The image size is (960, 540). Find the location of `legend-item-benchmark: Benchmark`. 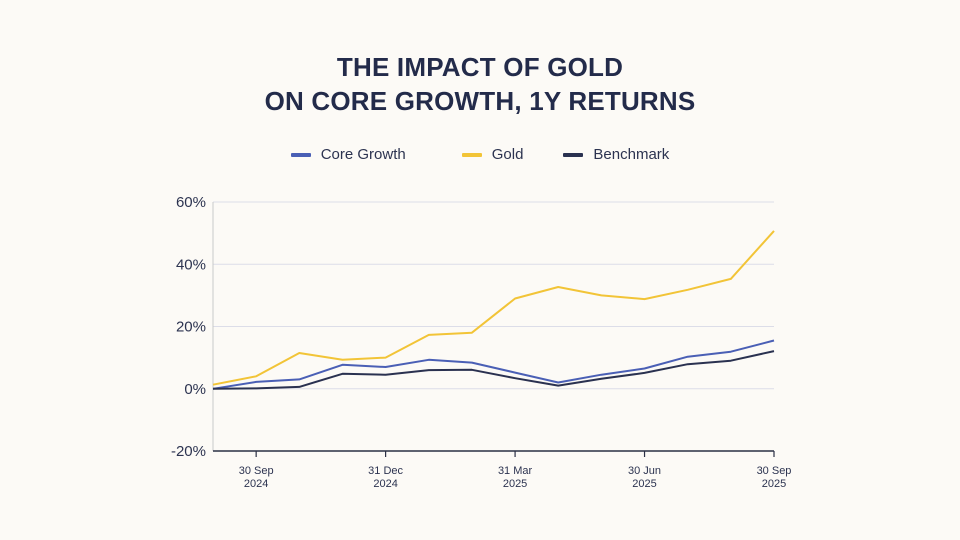

legend-item-benchmark: Benchmark is located at coordinates (616, 154).